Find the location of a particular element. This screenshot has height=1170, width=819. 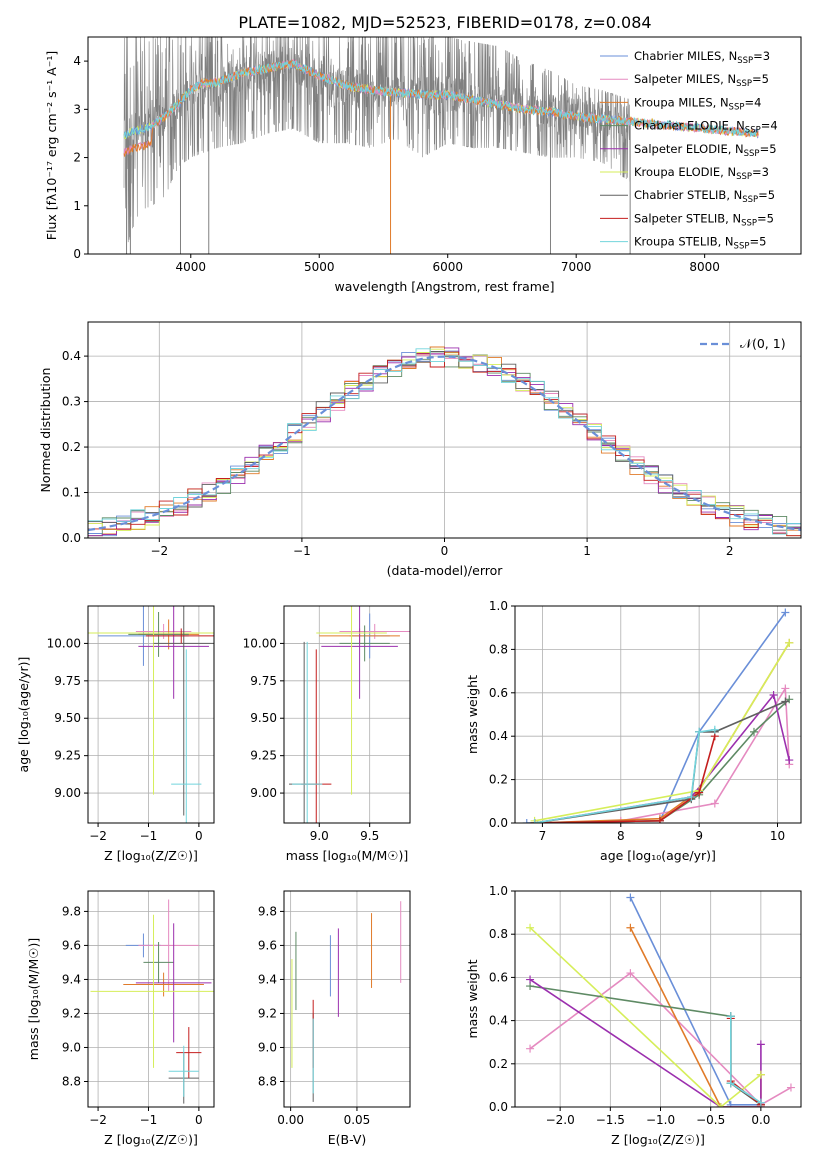

x-tick-label: 4000 is located at coordinates (191, 267).